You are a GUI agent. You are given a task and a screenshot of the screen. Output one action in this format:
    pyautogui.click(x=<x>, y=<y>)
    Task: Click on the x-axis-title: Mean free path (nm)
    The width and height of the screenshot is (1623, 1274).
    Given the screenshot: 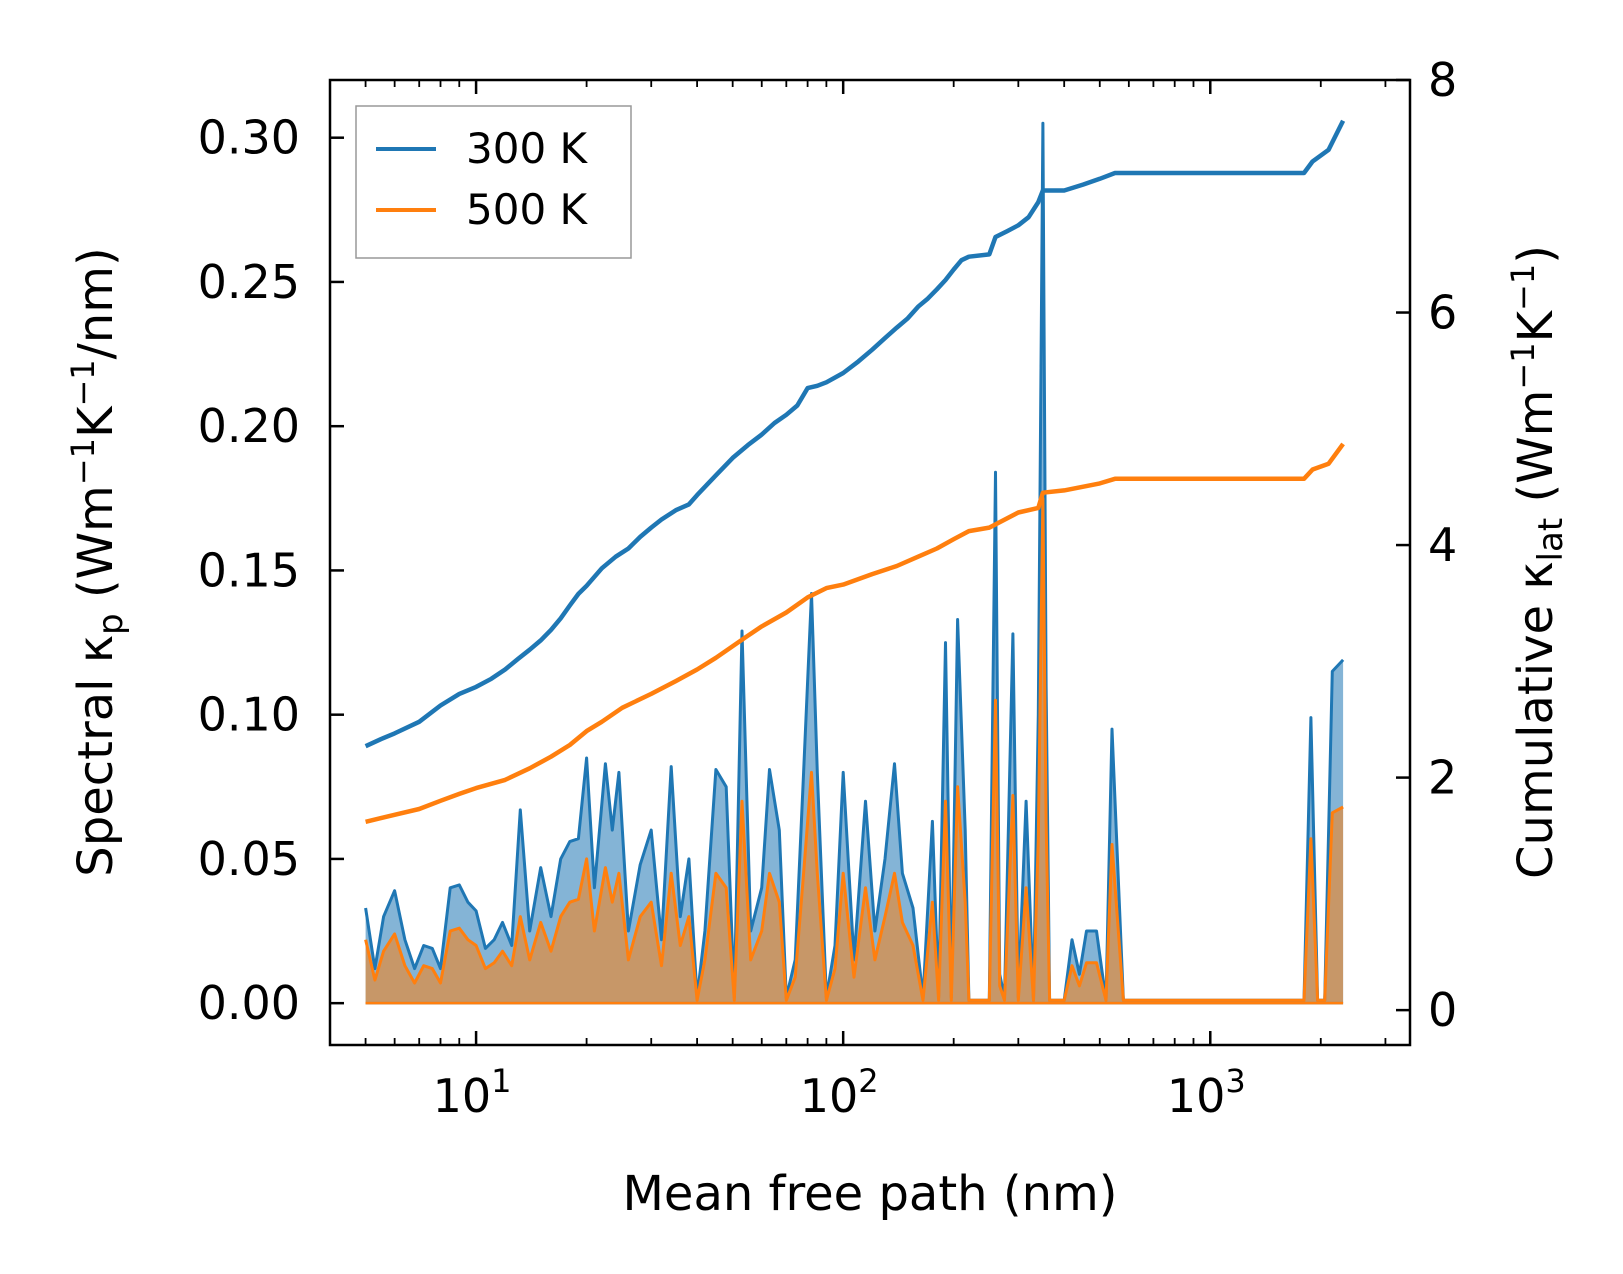 What is the action you would take?
    pyautogui.click(x=870, y=1194)
    